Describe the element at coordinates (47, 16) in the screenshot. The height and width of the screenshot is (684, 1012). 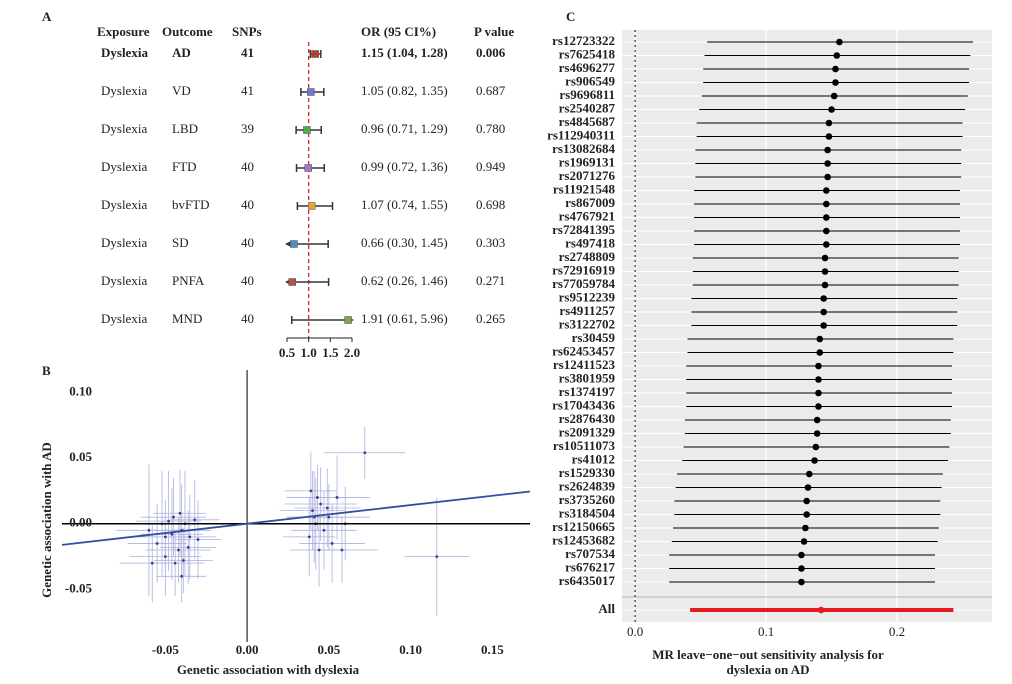
I see `panel-letter: A` at that location.